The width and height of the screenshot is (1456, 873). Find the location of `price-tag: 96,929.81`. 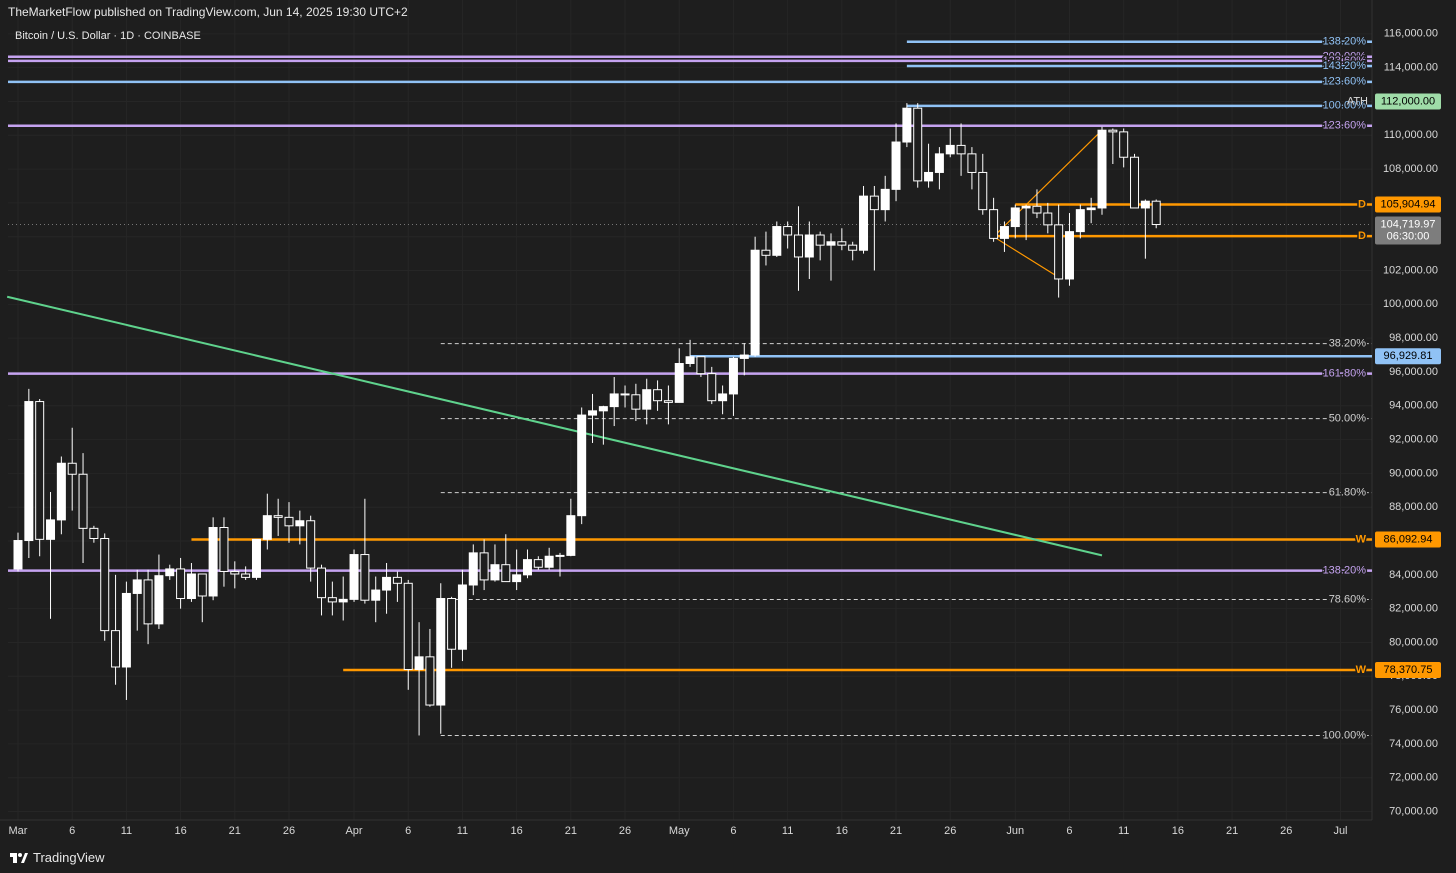

price-tag: 96,929.81 is located at coordinates (1408, 356).